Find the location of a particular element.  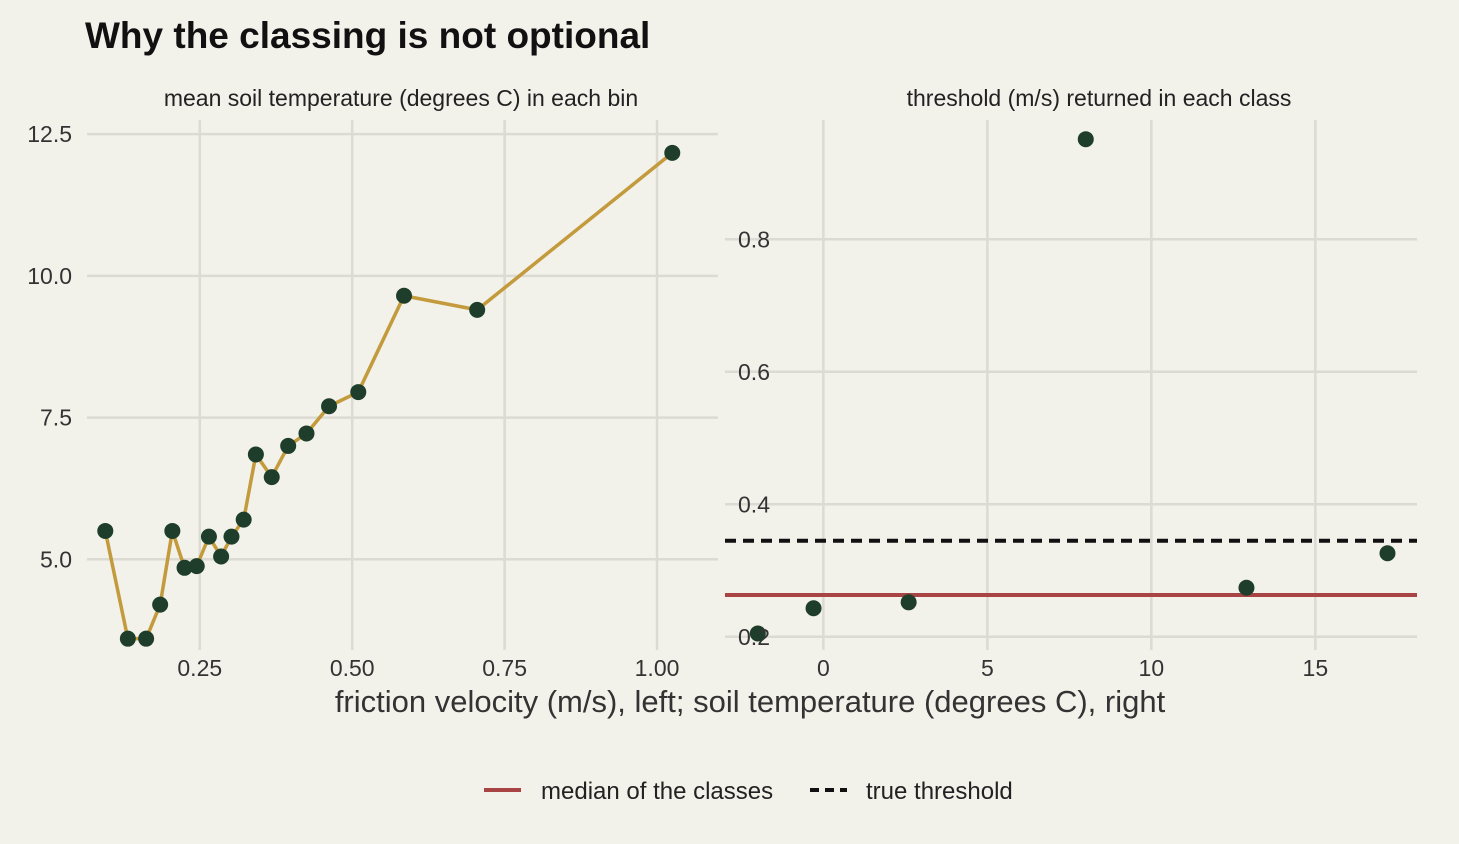

left-y-tick-label: 7.5 is located at coordinates (56, 418).